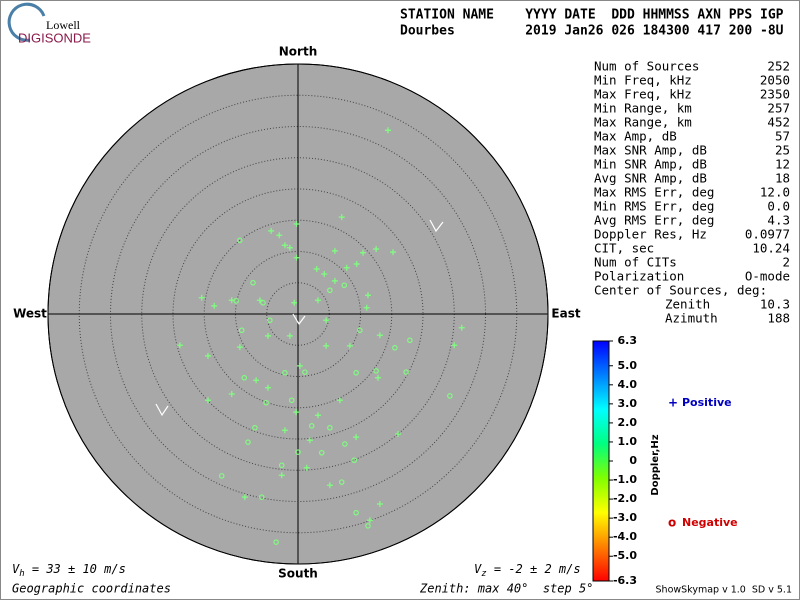 This screenshot has width=800, height=600. Describe the element at coordinates (624, 248) in the screenshot. I see `stat-label: CIT, sec` at that location.